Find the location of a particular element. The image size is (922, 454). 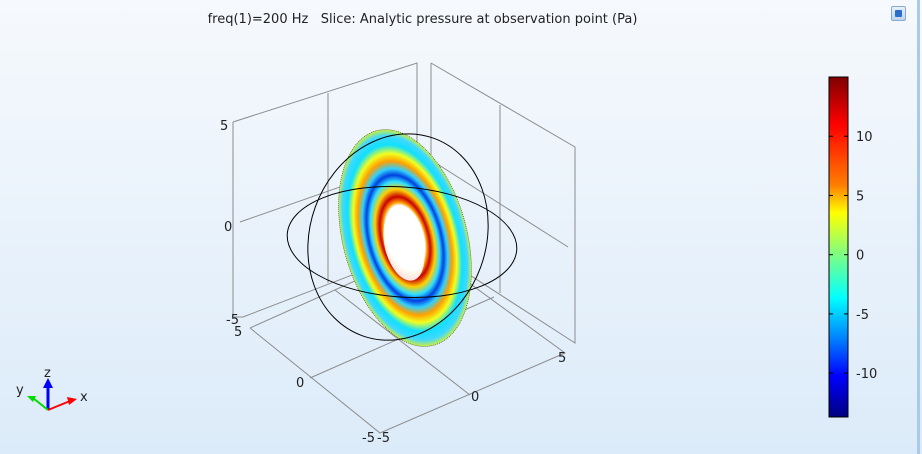

colorbar-tick-label: -10 is located at coordinates (866, 374).